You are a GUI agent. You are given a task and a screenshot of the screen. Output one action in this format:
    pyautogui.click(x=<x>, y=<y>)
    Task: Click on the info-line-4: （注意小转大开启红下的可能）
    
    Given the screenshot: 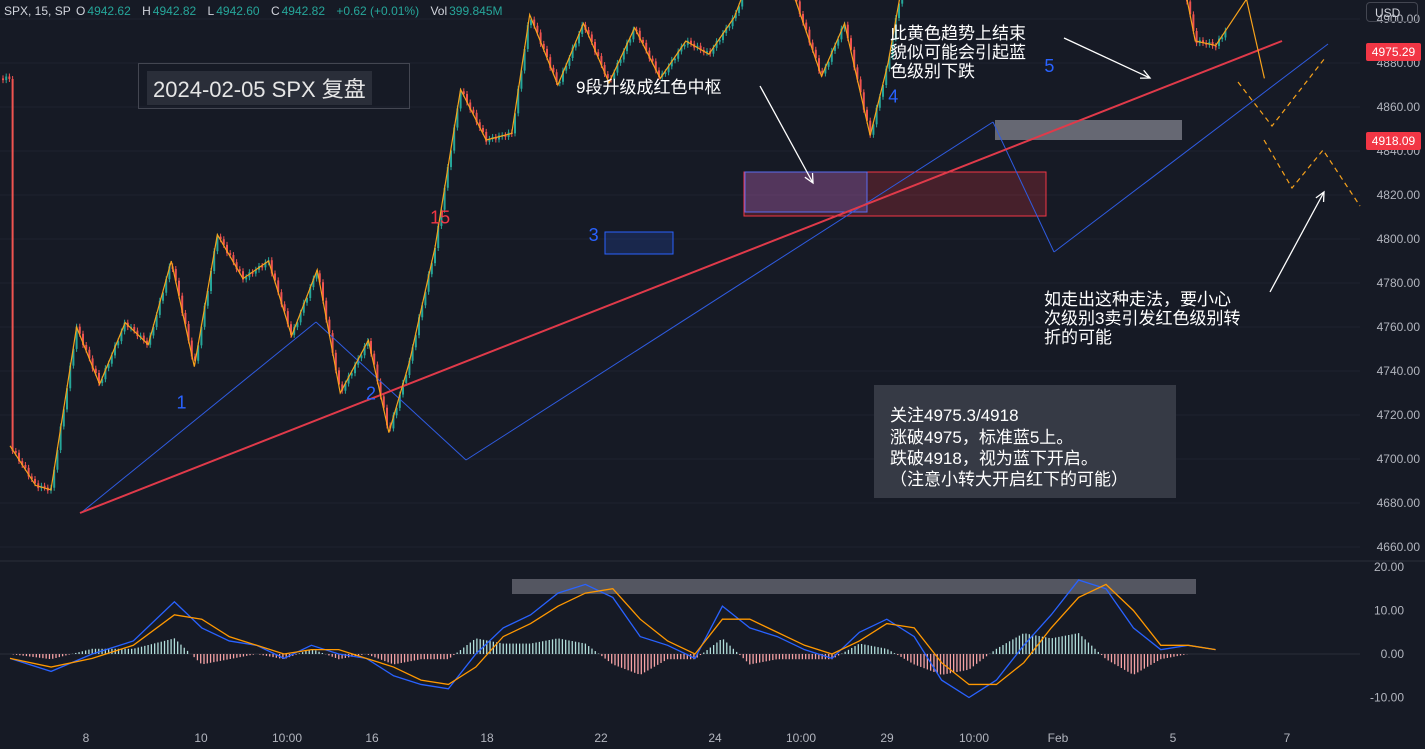 What is the action you would take?
    pyautogui.click(x=1009, y=479)
    